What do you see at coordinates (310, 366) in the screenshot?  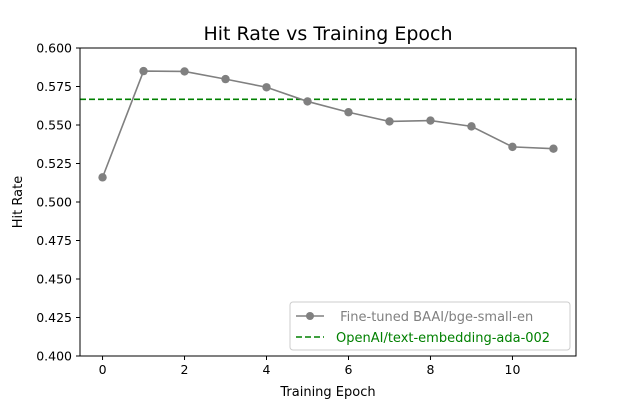 I see `x-axis: 0 2 4 6 8 10` at bounding box center [310, 366].